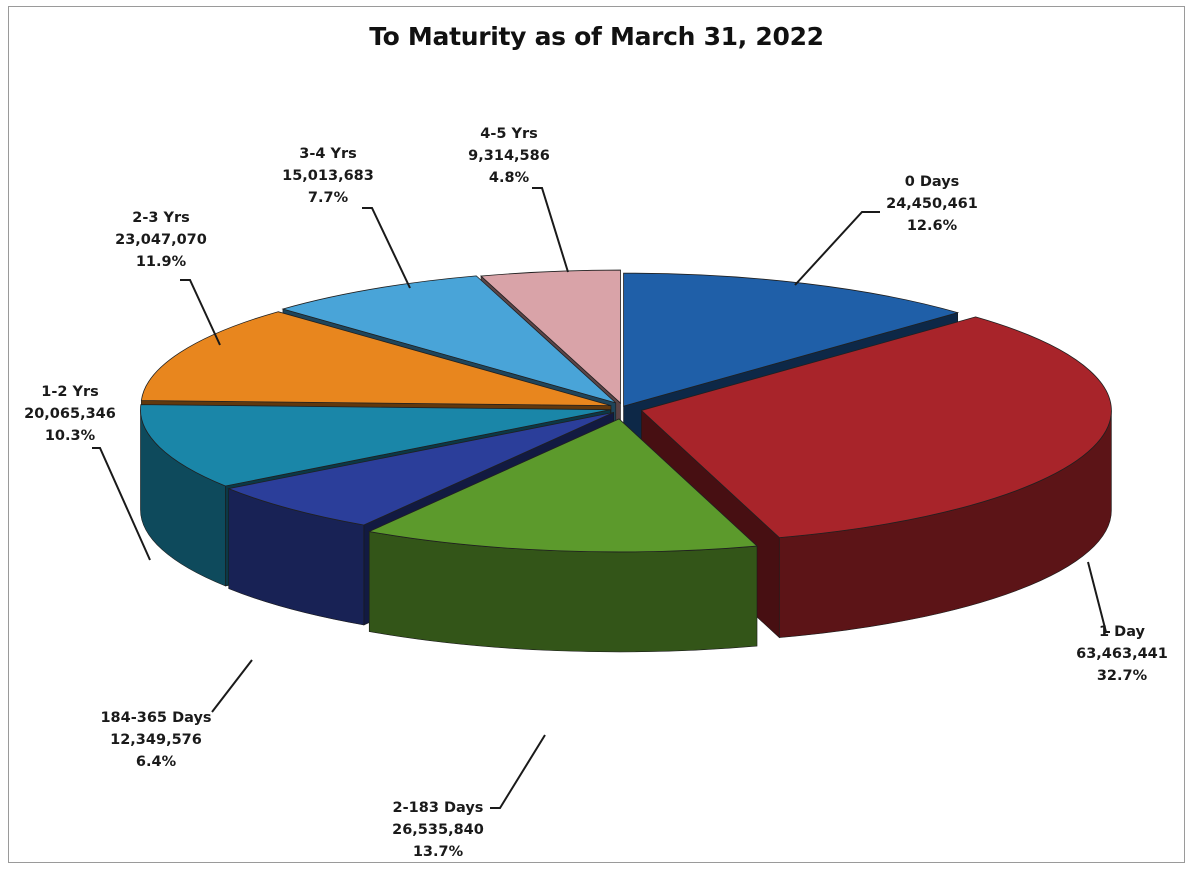 This screenshot has height=869, width=1193. Describe the element at coordinates (328, 154) in the screenshot. I see `slice-label-6: 3-4 Yrs` at that location.